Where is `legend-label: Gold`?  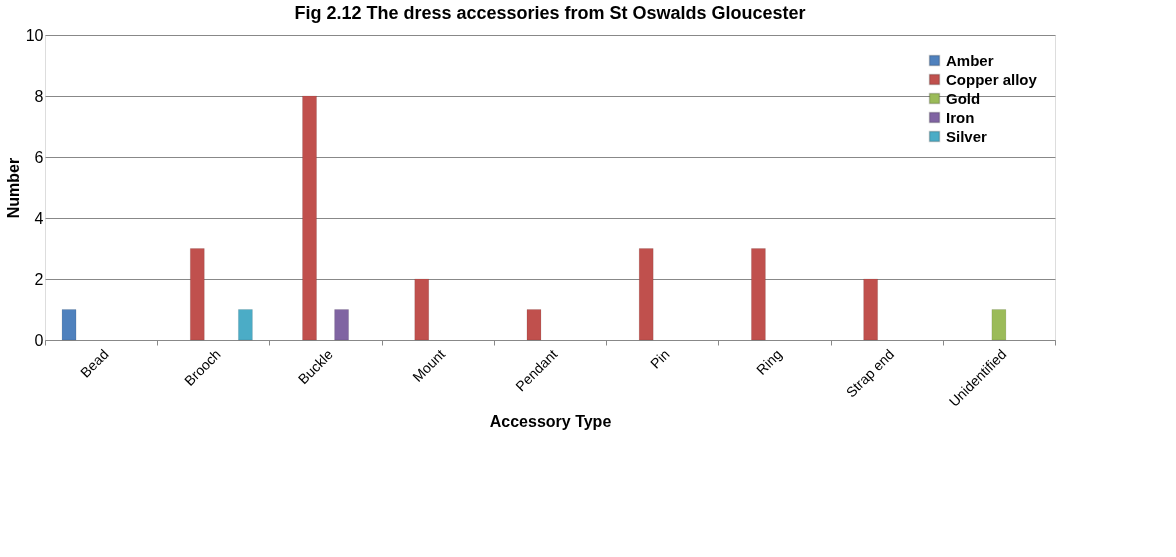 legend-label: Gold is located at coordinates (963, 98).